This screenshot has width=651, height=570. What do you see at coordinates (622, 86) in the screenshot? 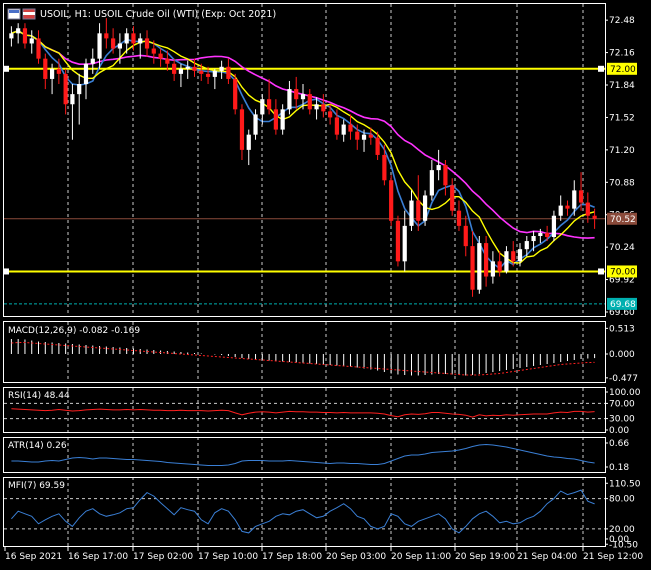
I see `price-tick-label: 71.84` at bounding box center [622, 86].